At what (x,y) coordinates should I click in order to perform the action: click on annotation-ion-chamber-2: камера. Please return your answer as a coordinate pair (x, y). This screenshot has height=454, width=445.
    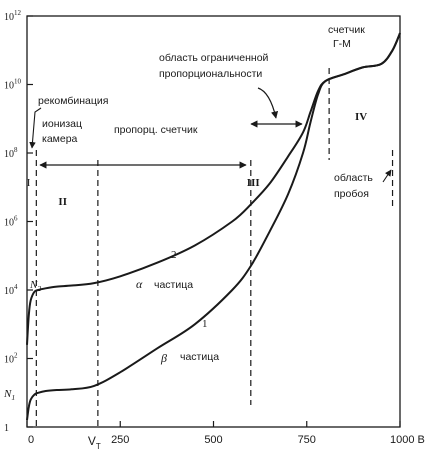
    Looking at the image, I should click on (60, 139).